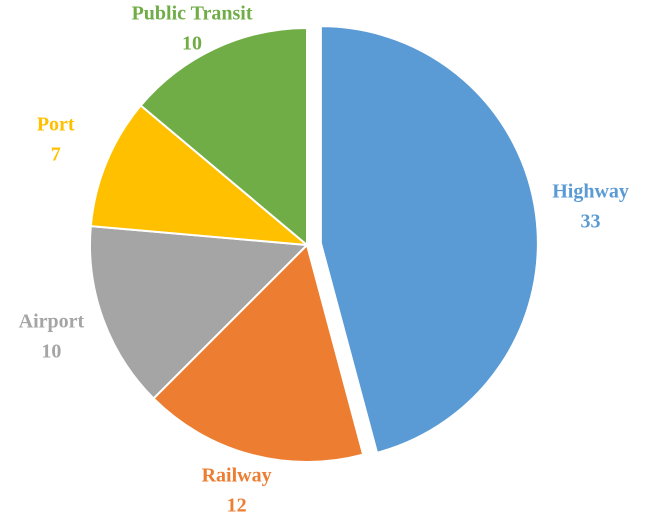 The width and height of the screenshot is (654, 518). What do you see at coordinates (590, 191) in the screenshot?
I see `slice-label: Highway` at bounding box center [590, 191].